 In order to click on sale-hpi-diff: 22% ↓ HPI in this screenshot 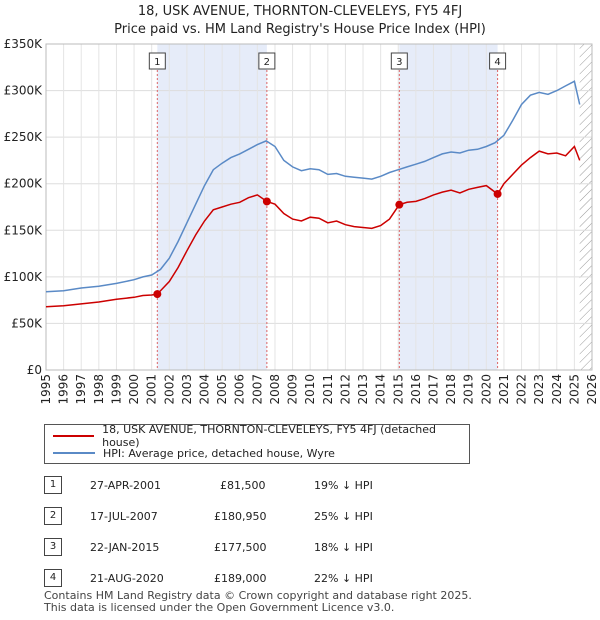, I will do `click(343, 578)`.